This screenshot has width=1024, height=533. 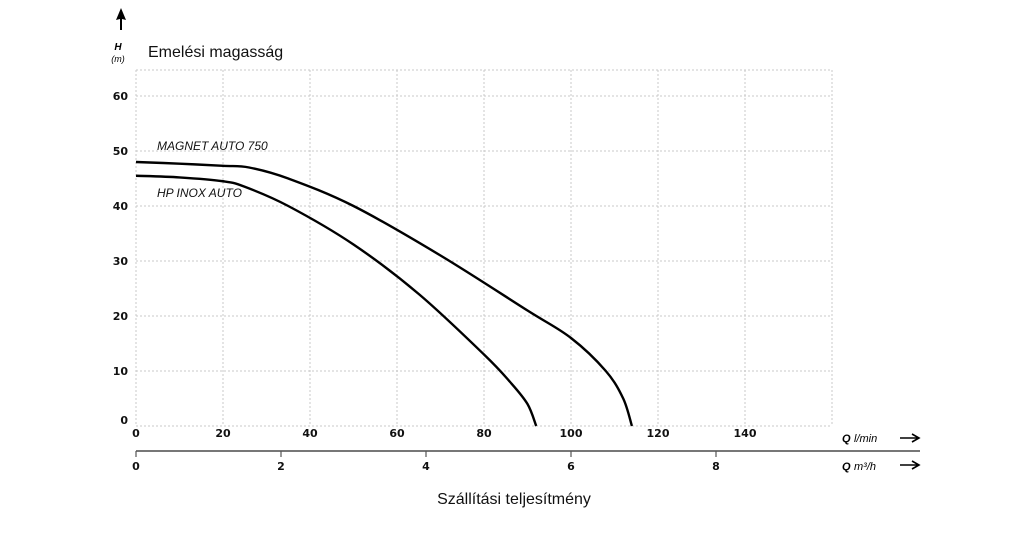 I want to click on x-axis-unit: l/min, so click(x=865, y=439).